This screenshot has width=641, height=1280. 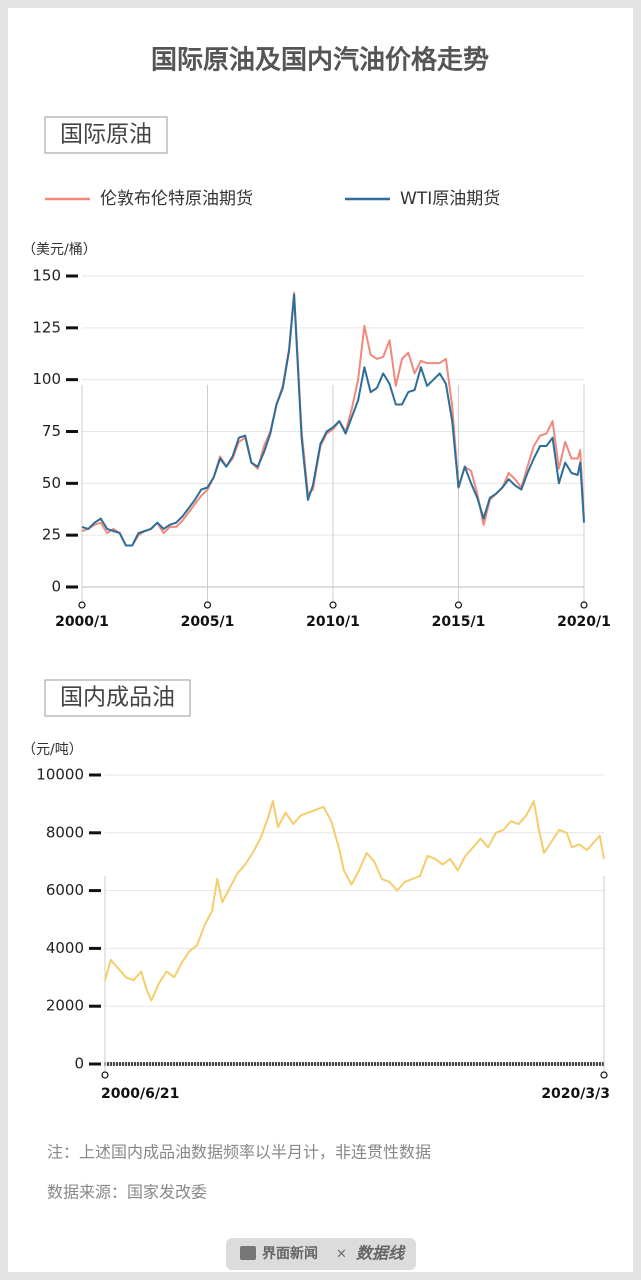 What do you see at coordinates (52, 750) in the screenshot?
I see `y-unit: （元/吨）` at bounding box center [52, 750].